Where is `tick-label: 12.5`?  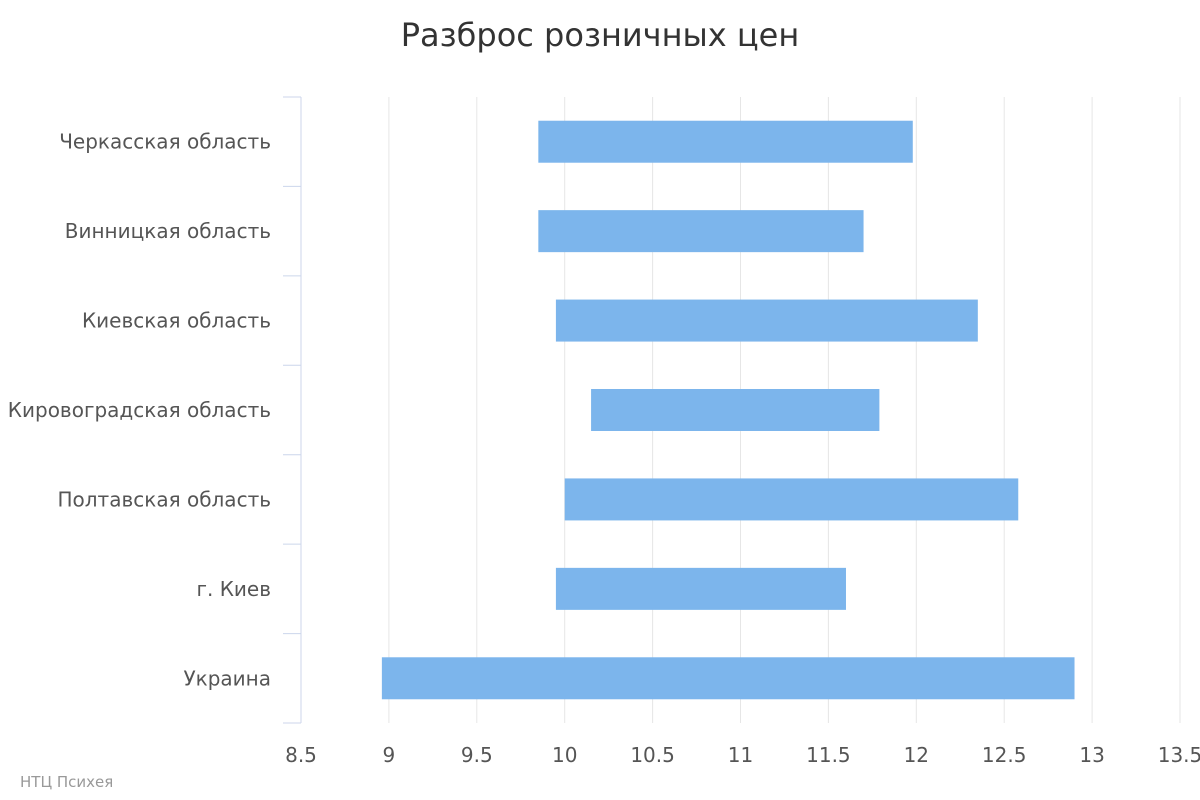 tick-label: 12.5 is located at coordinates (1004, 755).